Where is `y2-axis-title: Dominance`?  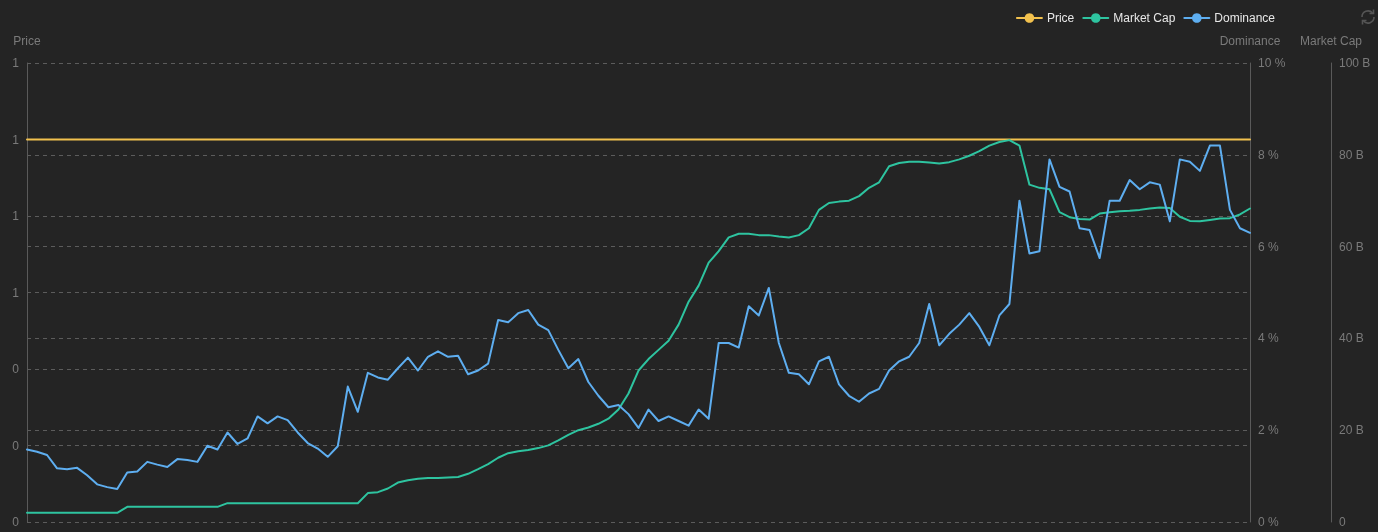
y2-axis-title: Dominance is located at coordinates (1250, 41).